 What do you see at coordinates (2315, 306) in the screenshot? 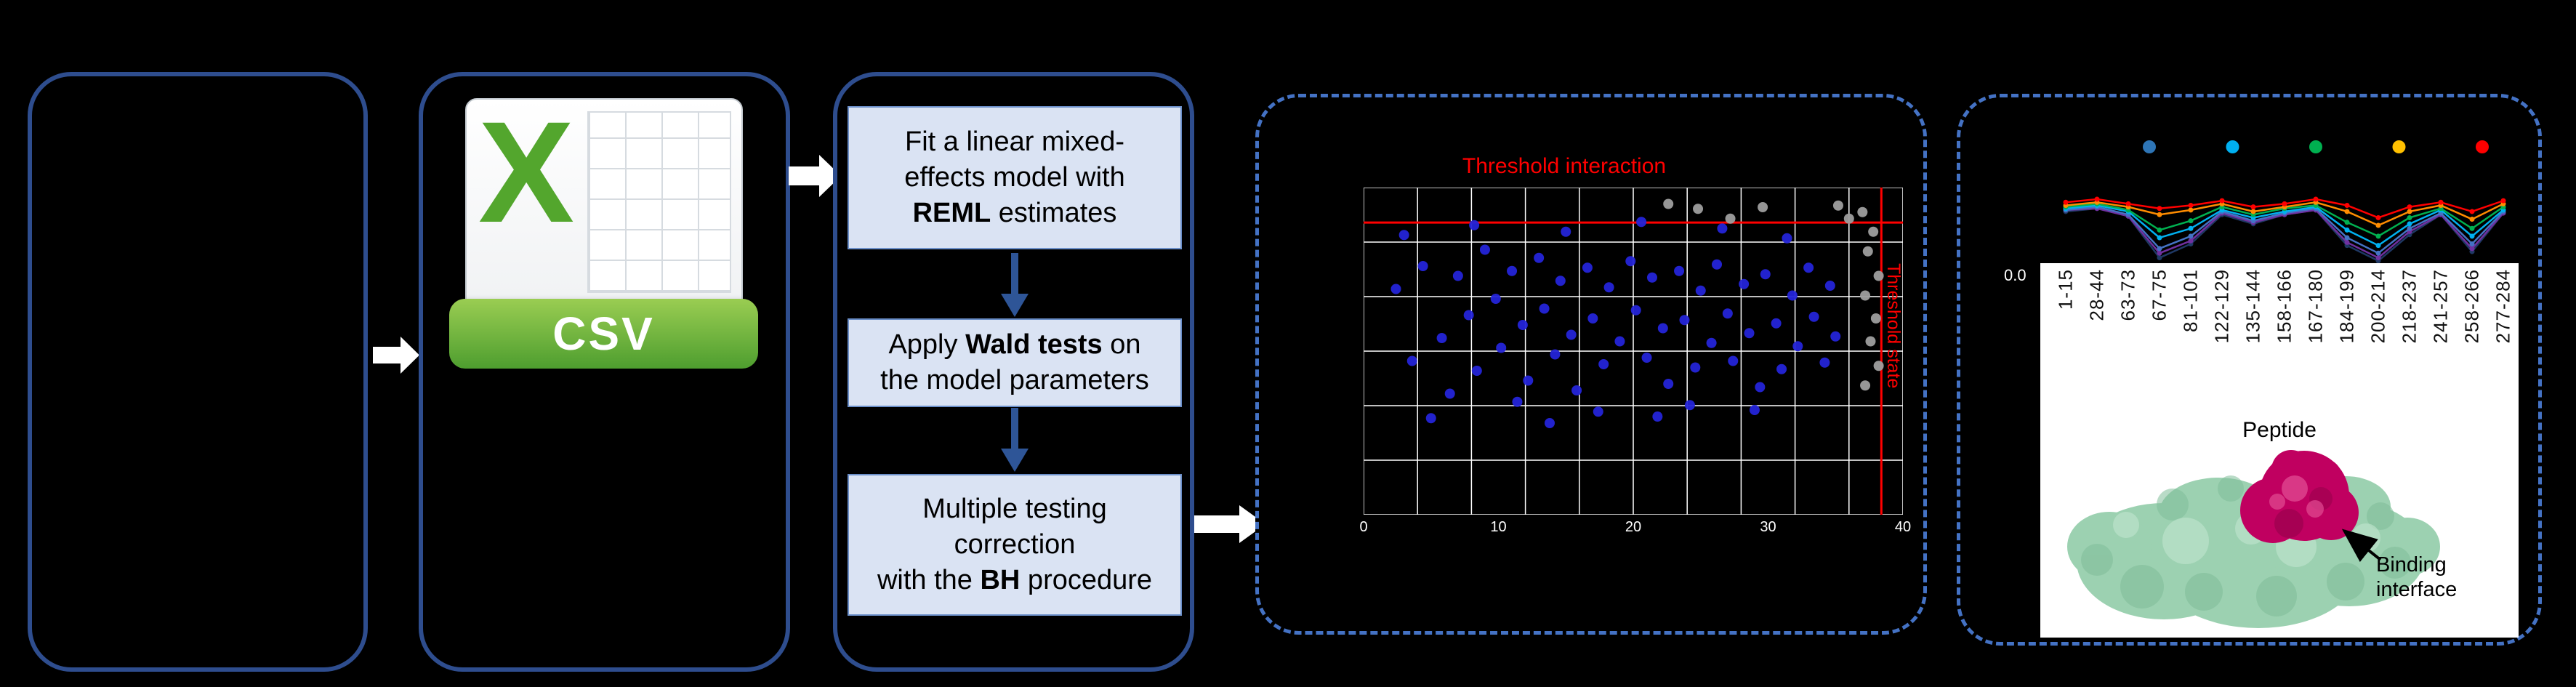
I see `peptide-tick-label: 167-180` at bounding box center [2315, 306].